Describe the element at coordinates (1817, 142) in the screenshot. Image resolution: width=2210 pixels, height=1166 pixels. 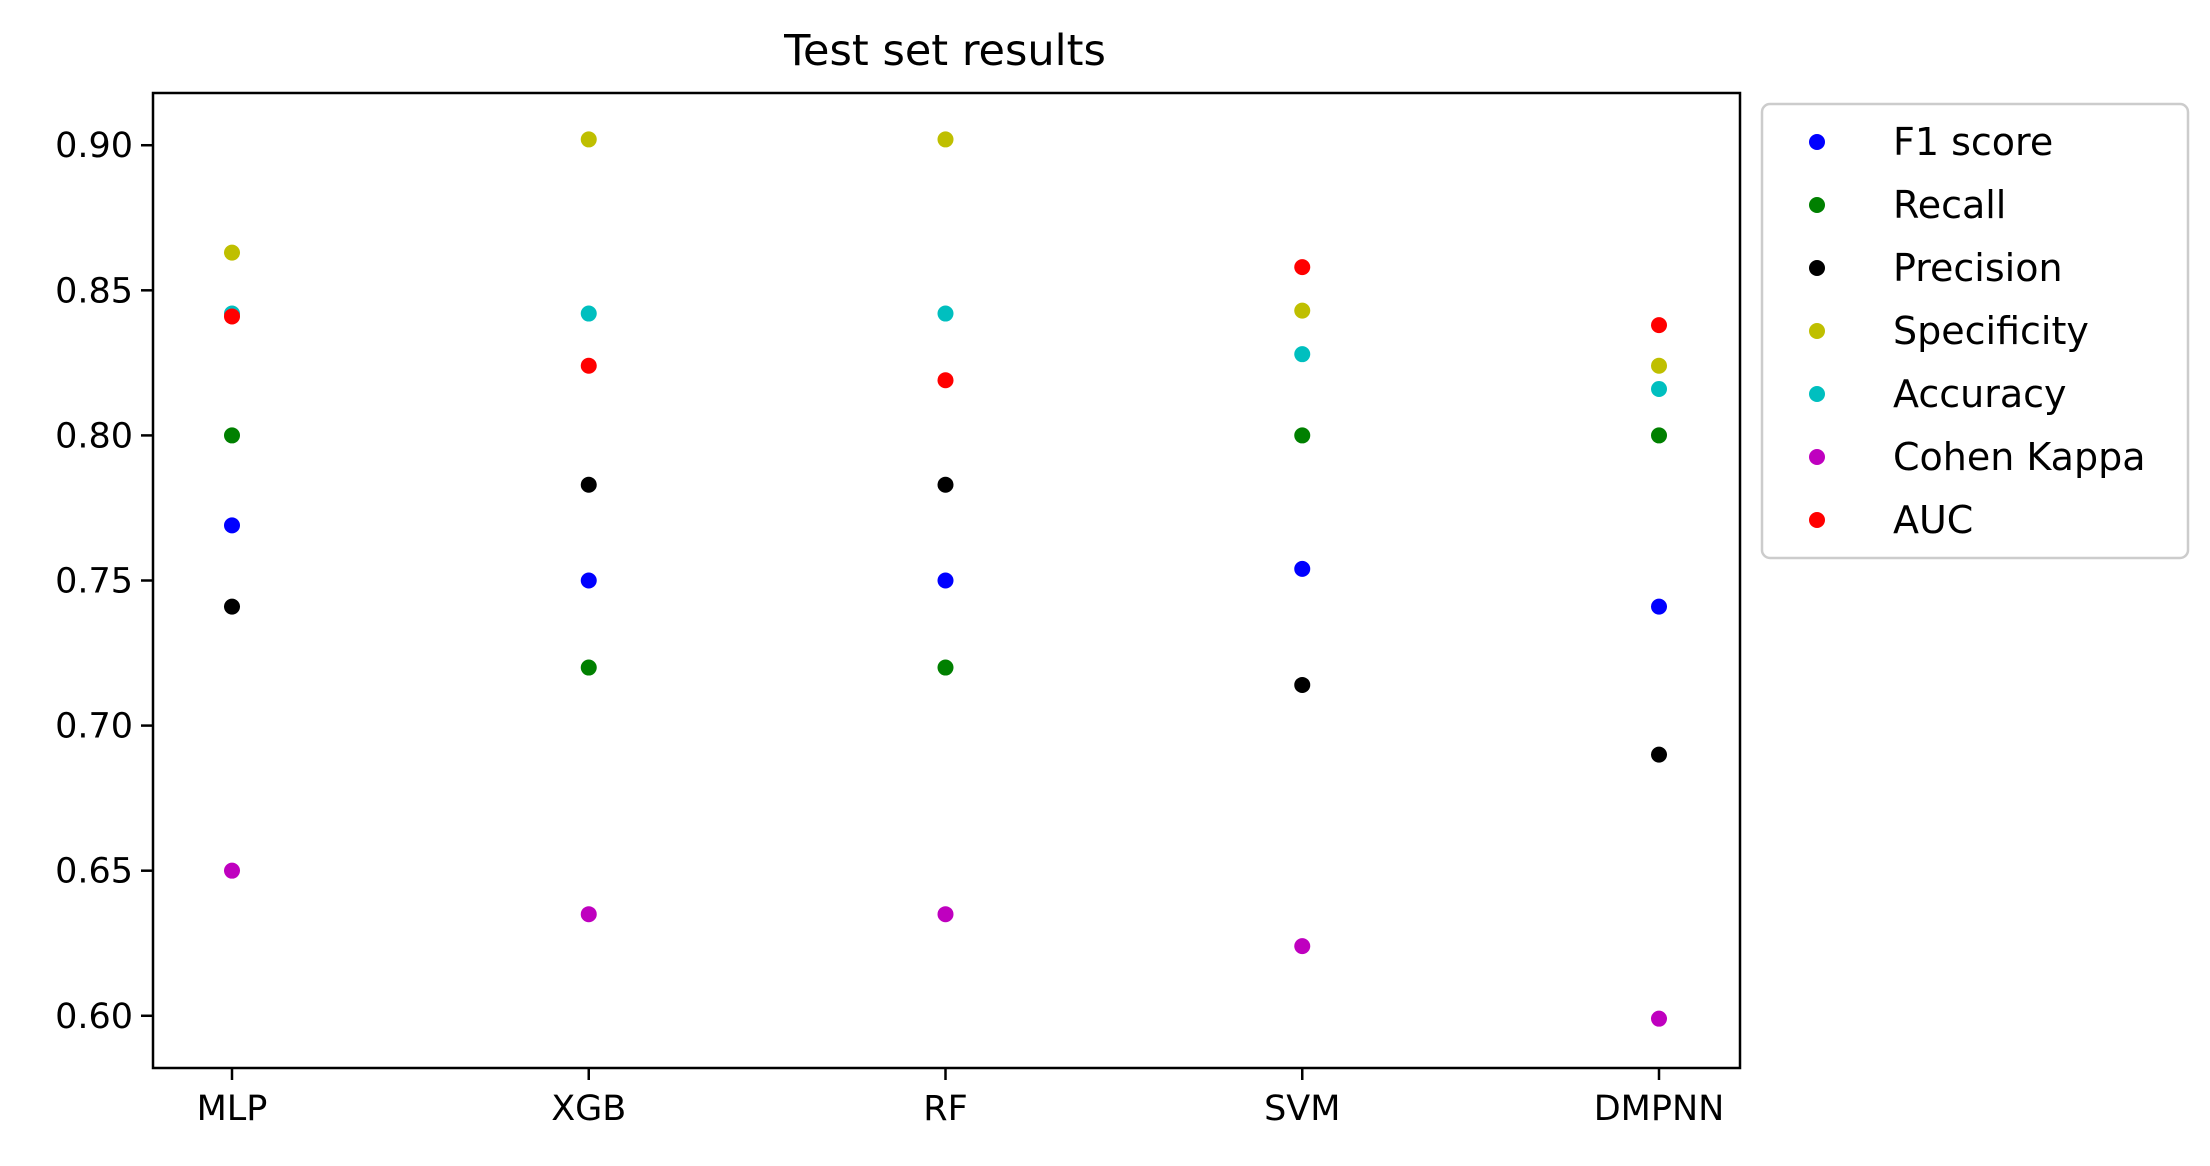
I see `legend-marker-f1-score` at that location.